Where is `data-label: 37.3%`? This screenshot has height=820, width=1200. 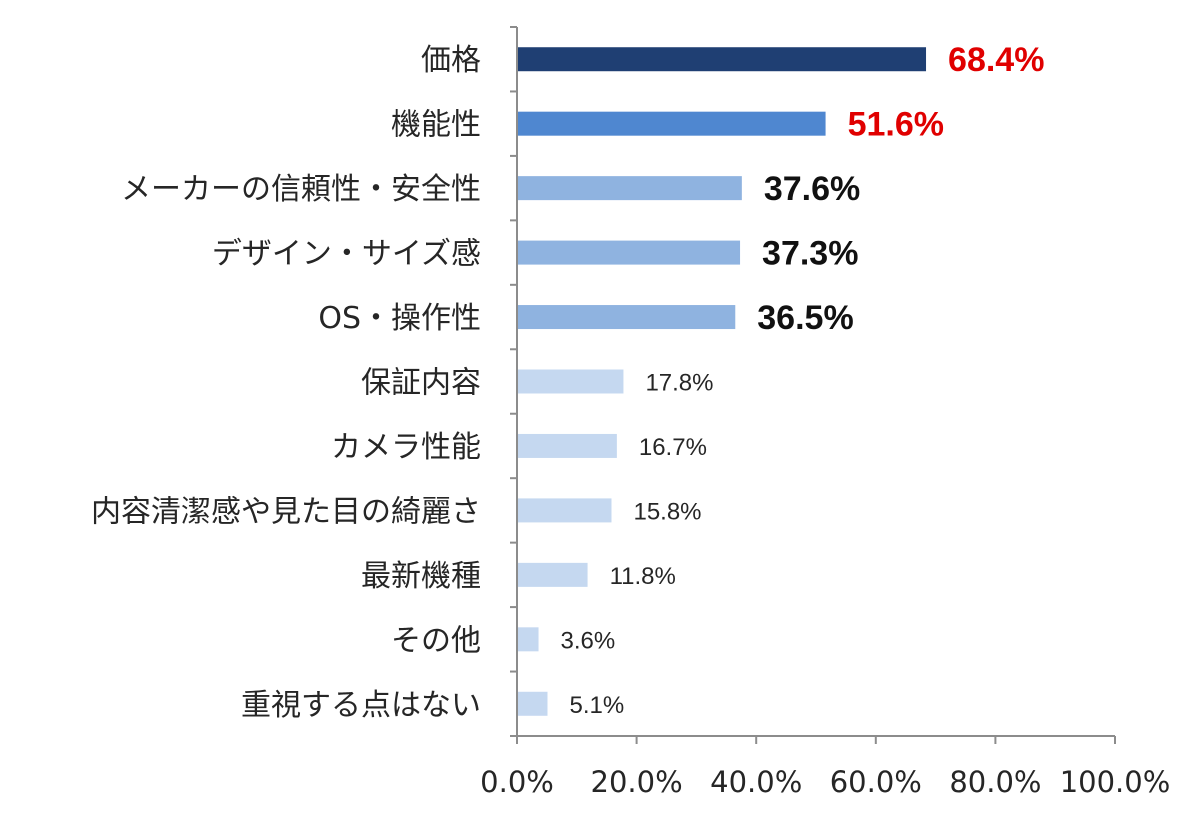
data-label: 37.3% is located at coordinates (810, 254).